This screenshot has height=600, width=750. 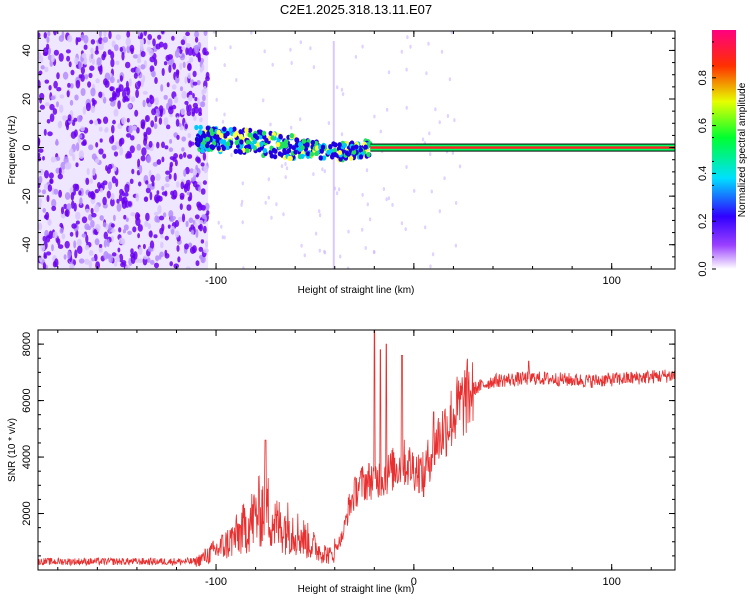 What do you see at coordinates (703, 268) in the screenshot?
I see `colorbar-tick-label: 0.0` at bounding box center [703, 268].